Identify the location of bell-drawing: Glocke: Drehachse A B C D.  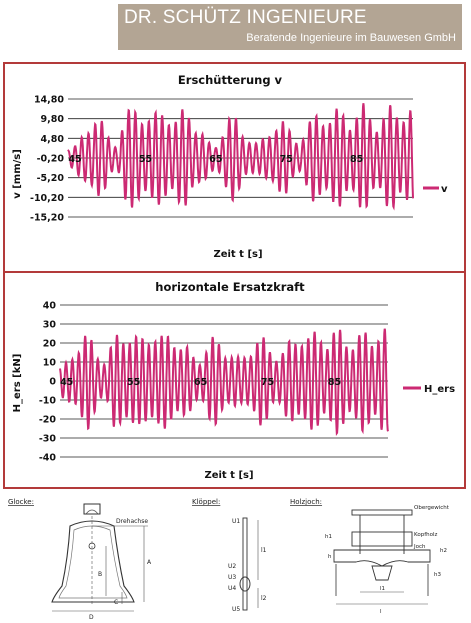
(80, 559).